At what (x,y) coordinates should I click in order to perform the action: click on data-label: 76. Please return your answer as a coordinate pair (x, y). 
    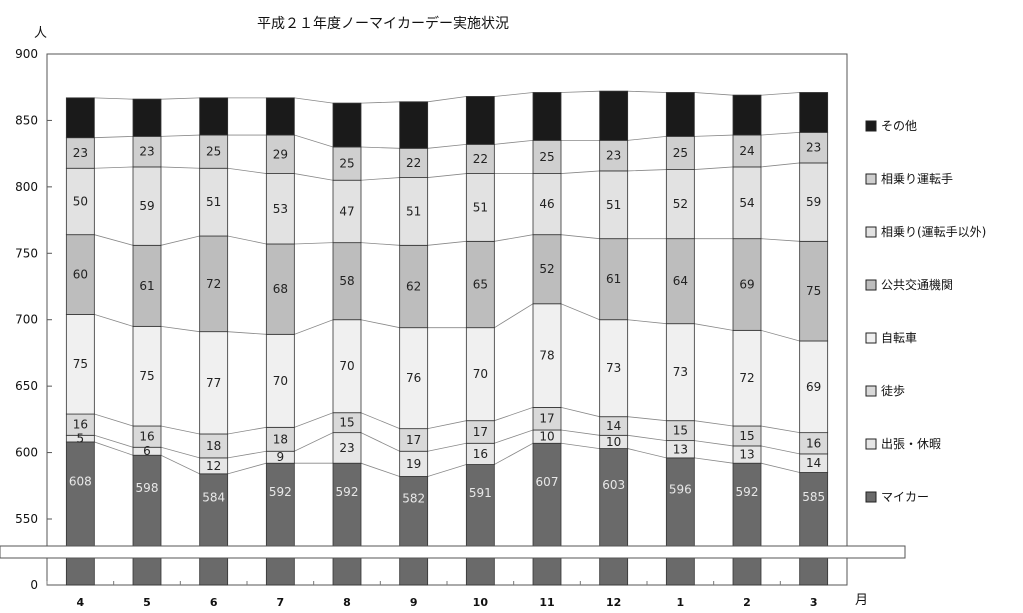
    Looking at the image, I should click on (413, 378).